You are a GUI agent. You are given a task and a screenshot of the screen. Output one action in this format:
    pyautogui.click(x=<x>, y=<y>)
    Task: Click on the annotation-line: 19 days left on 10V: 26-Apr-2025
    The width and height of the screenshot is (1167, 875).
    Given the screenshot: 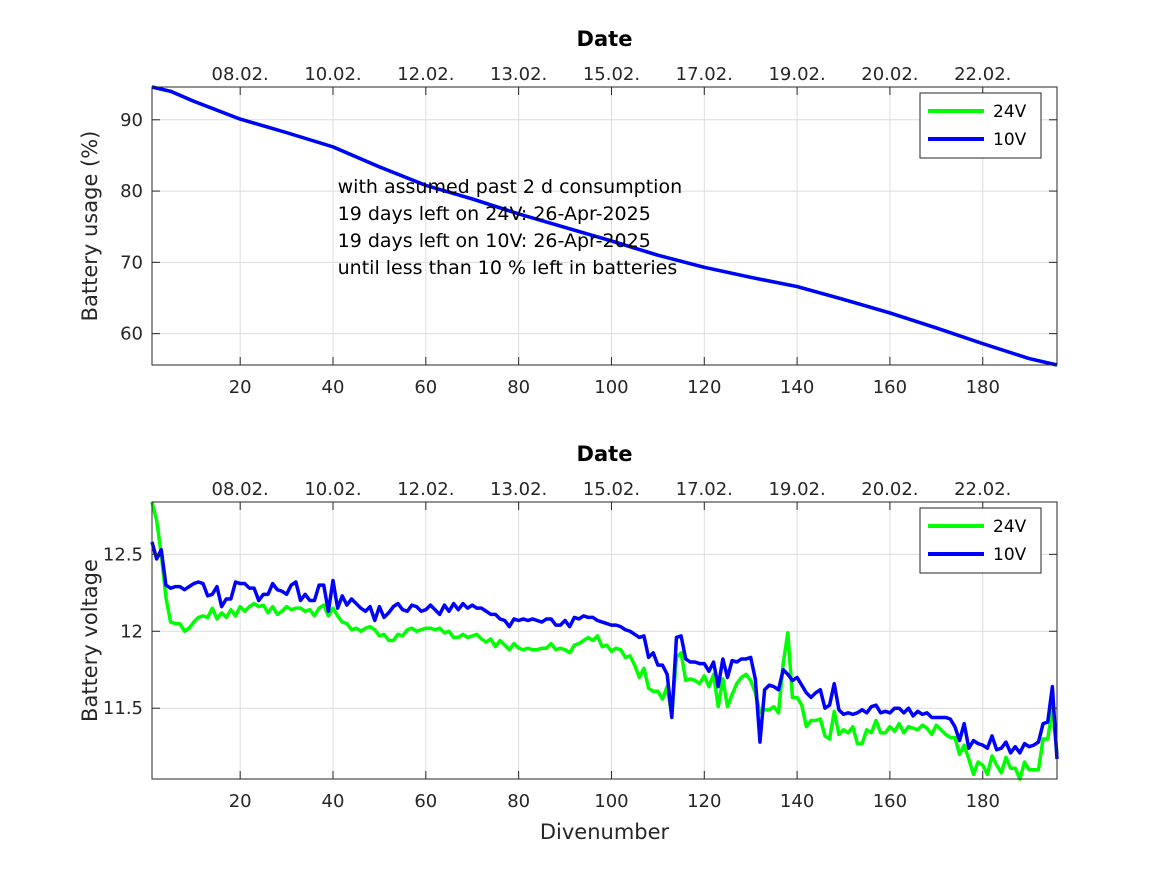 What is the action you would take?
    pyautogui.click(x=494, y=241)
    